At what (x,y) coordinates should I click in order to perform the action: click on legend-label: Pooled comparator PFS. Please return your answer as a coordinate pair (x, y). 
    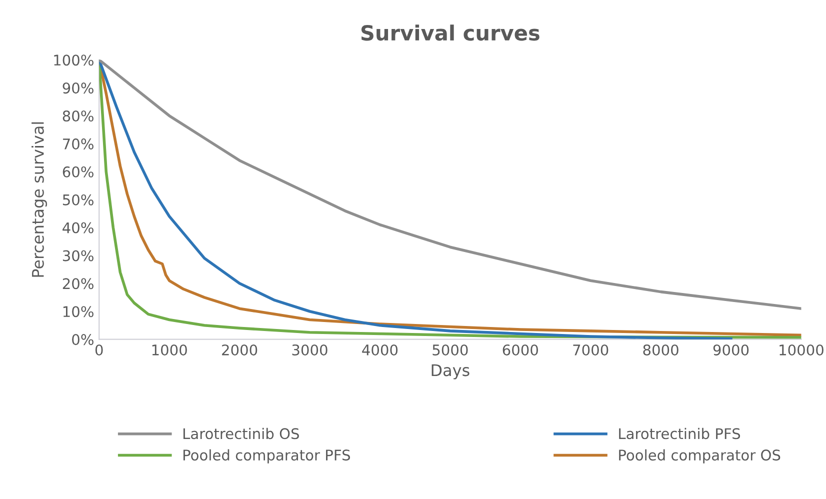
    Looking at the image, I should click on (266, 456).